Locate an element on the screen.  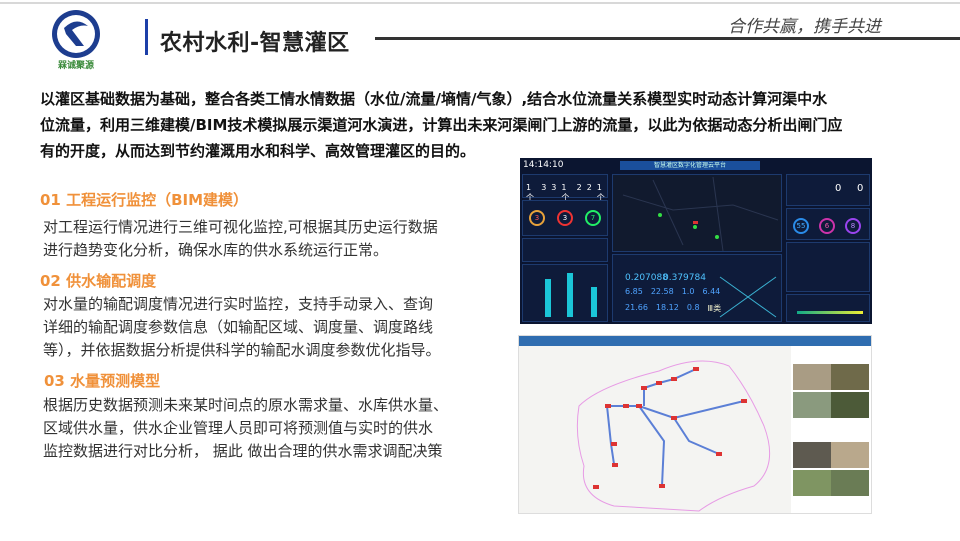
body-line: 监控数据进行对比分析， 据此 做出合理的供水需求调配决策 is located at coordinates (243, 451).